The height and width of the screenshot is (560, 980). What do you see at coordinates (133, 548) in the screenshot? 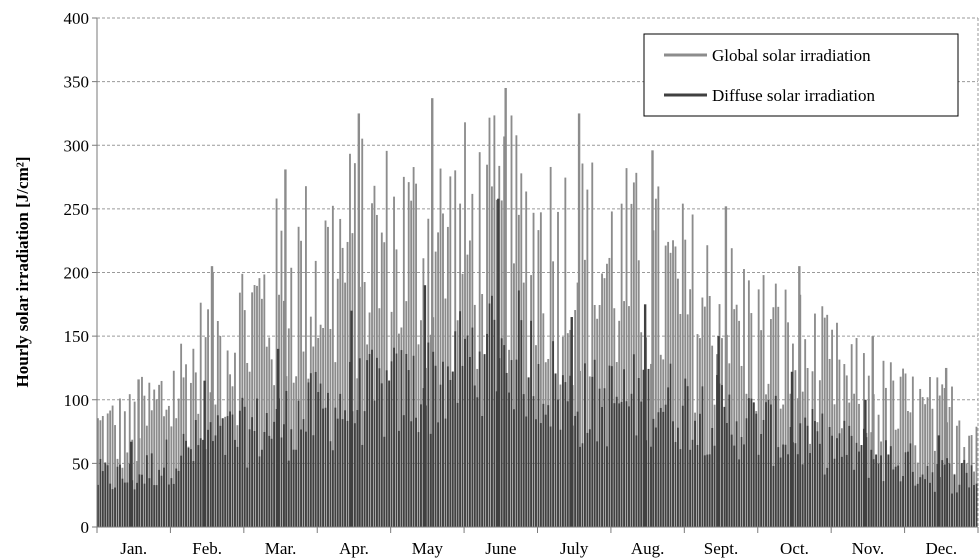
I see `x-tick-label-0: Jan.` at bounding box center [133, 548].